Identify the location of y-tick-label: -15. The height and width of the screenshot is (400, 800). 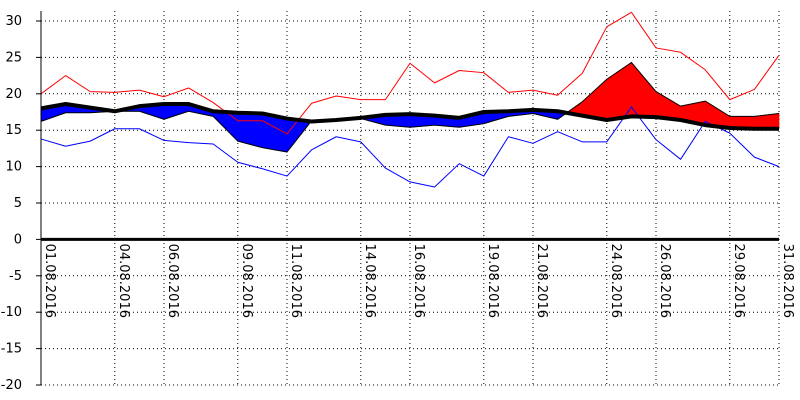
(11, 349).